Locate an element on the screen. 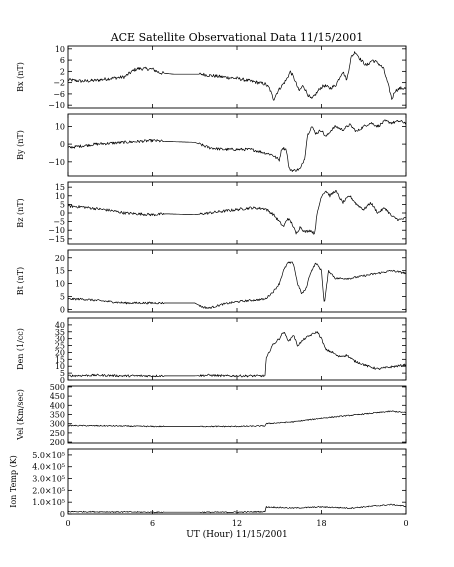 This screenshot has width=454, height=567. y-tick-label: −5 is located at coordinates (59, 222).